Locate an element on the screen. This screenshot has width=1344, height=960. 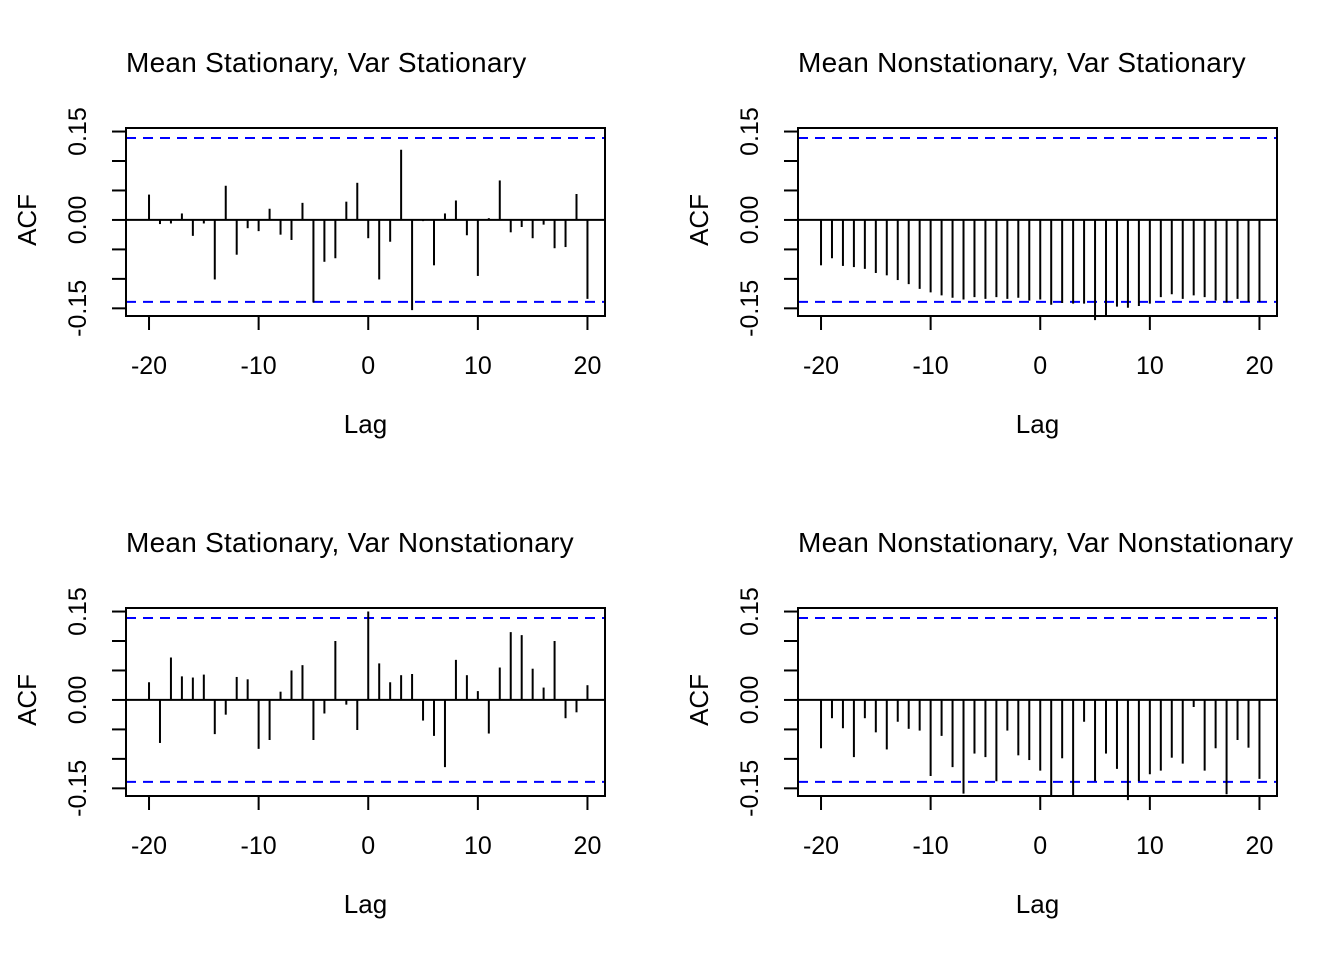
panel-title: Mean Nonstationary, Var Nonstationary is located at coordinates (1045, 542).